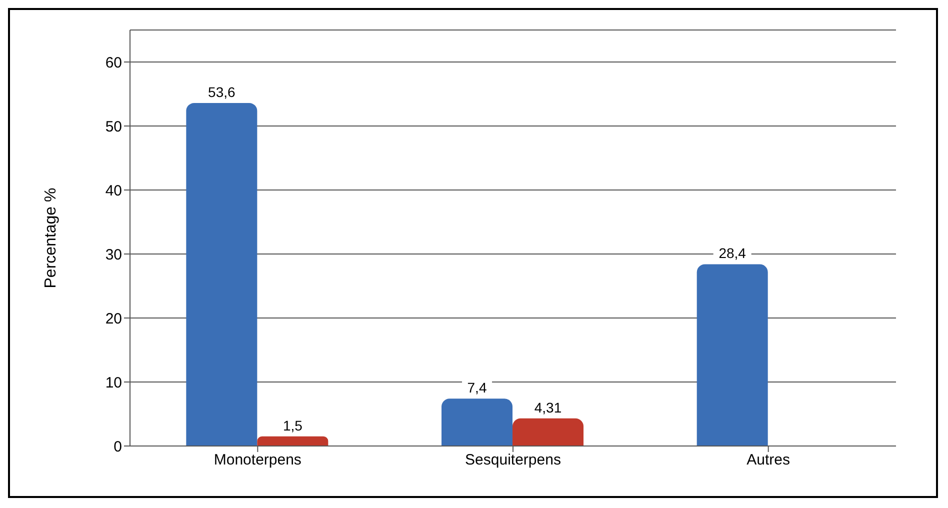 This screenshot has height=508, width=948. Describe the element at coordinates (113, 191) in the screenshot. I see `y-tick-label: 40` at that location.